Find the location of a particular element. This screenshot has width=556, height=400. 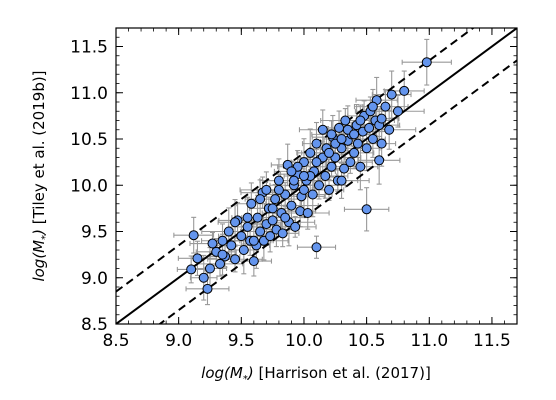

x-tick-label: 8.5 is located at coordinates (115, 341).